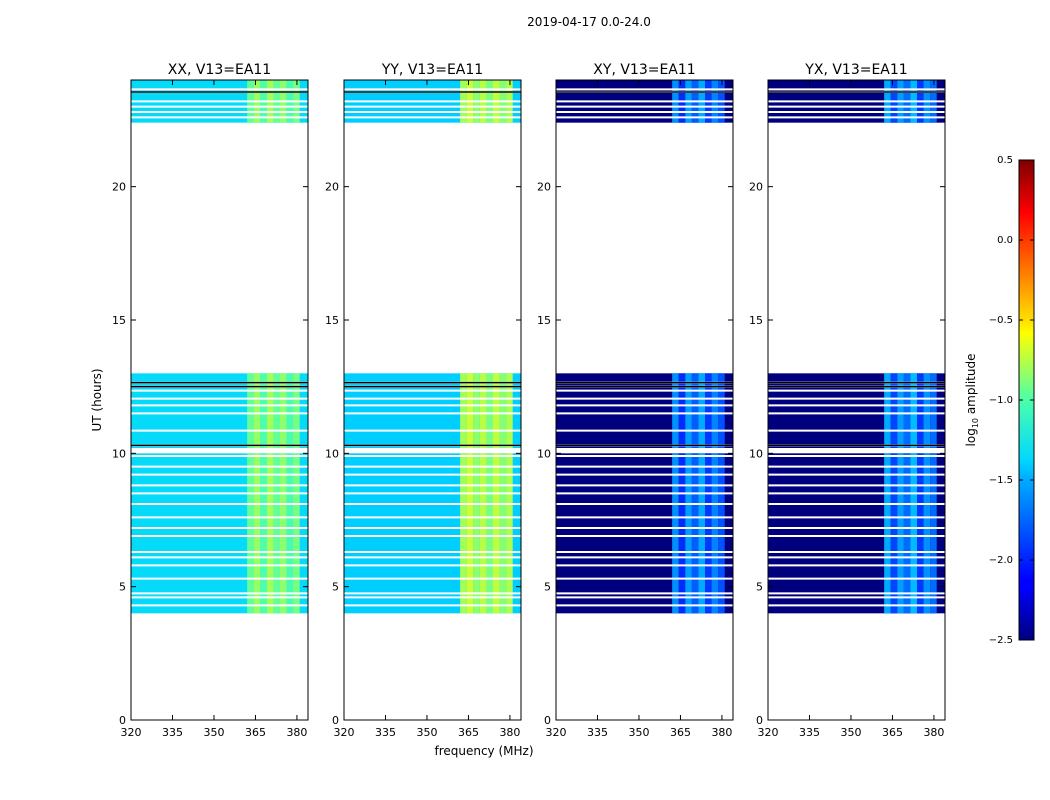 This screenshot has height=800, width=1050. Describe the element at coordinates (855, 70) in the screenshot. I see `panel-title: YX, V13=EA11` at that location.